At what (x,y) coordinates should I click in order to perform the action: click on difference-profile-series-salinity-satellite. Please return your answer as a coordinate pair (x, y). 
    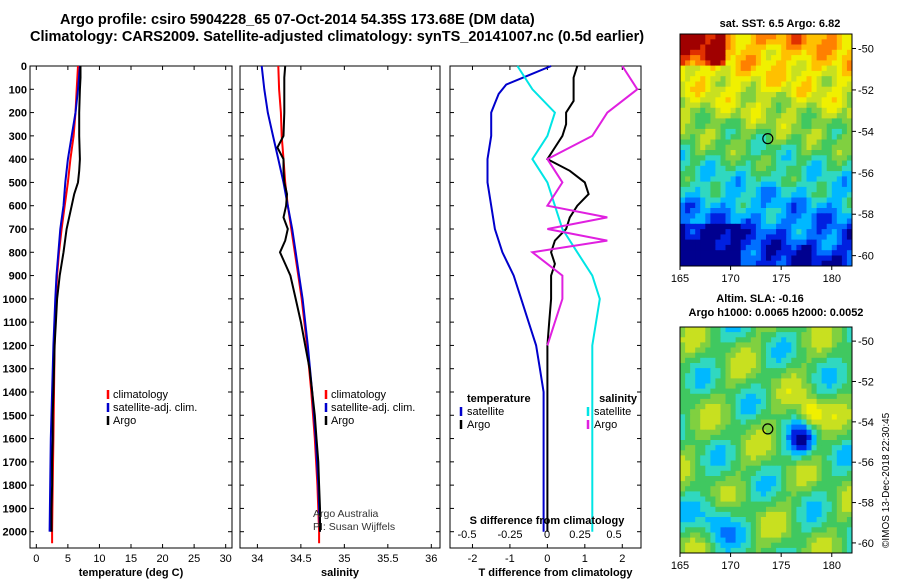
    Looking at the image, I should click on (558, 298).